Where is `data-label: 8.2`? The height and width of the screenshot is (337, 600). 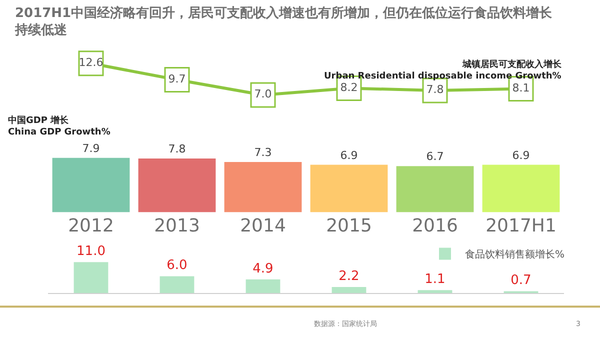 data-label: 8.2 is located at coordinates (349, 87).